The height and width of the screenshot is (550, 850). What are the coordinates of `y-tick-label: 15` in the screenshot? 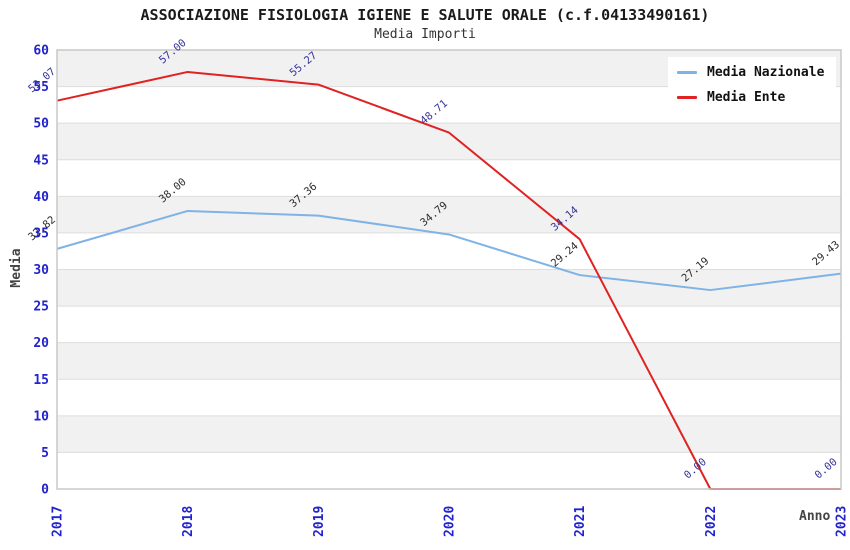 It's located at (41, 380).